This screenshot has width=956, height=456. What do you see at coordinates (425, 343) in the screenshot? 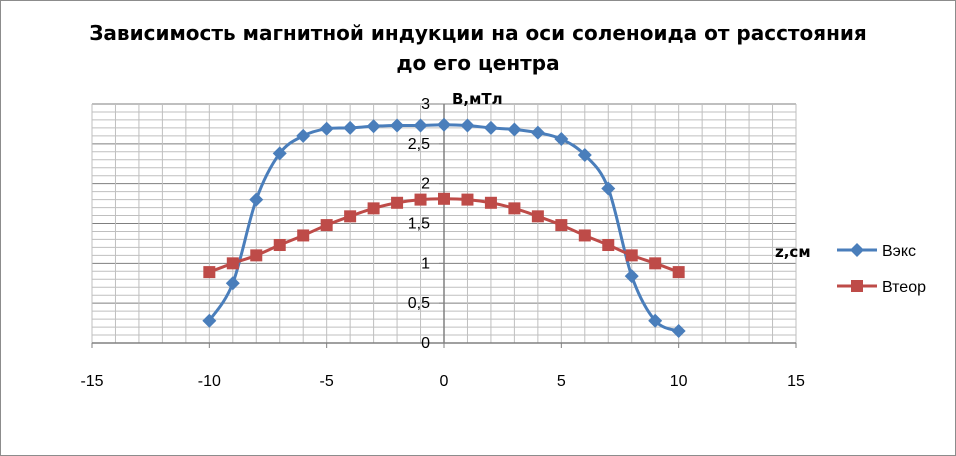
I see `y-tick-label: 0` at bounding box center [425, 343].